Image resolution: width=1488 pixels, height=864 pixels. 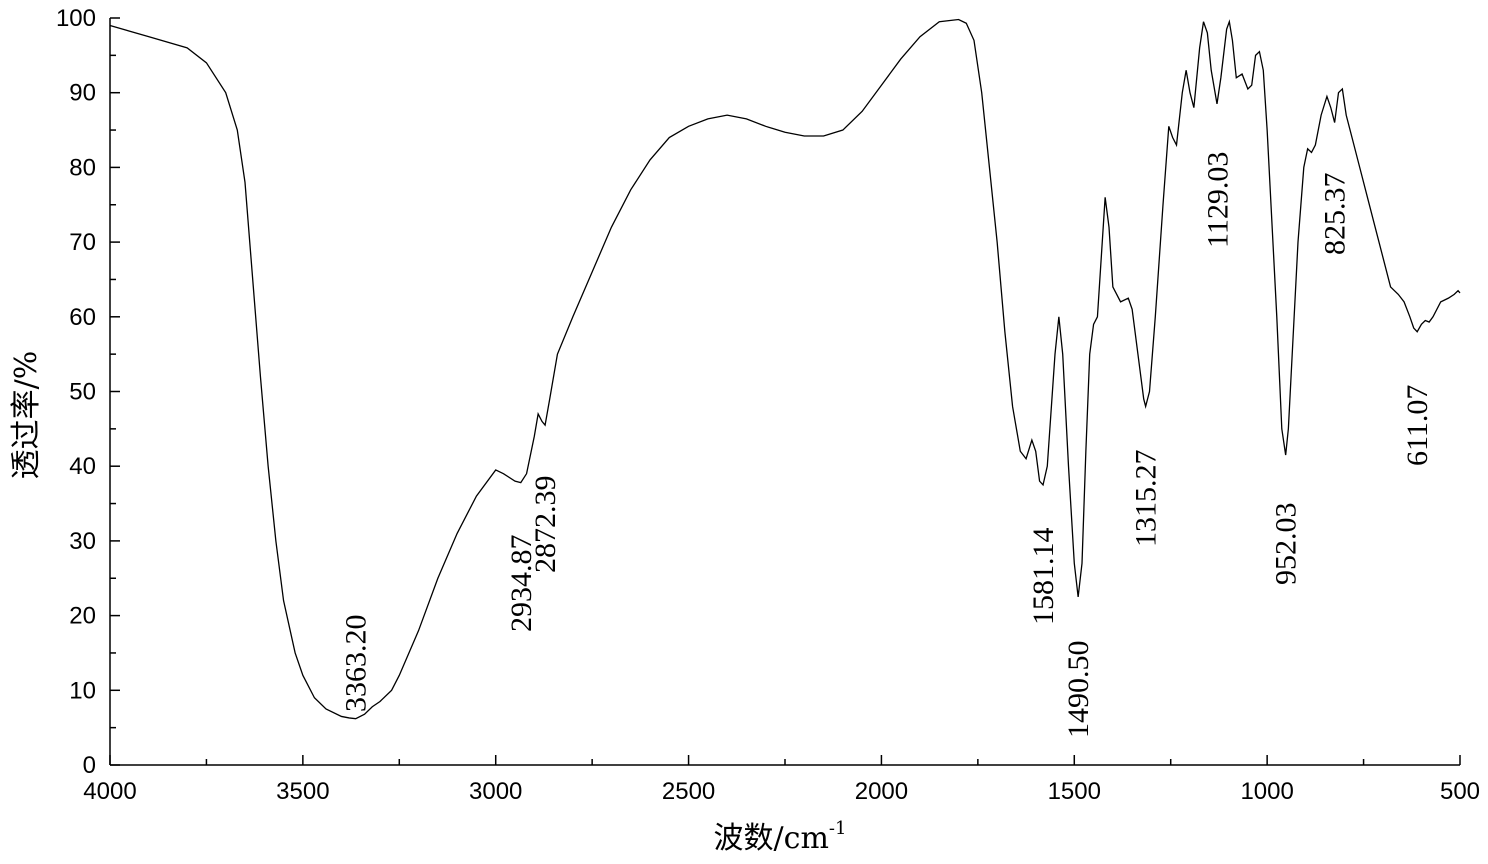 I want to click on x-tick-label: 1000, so click(x=1266, y=791).